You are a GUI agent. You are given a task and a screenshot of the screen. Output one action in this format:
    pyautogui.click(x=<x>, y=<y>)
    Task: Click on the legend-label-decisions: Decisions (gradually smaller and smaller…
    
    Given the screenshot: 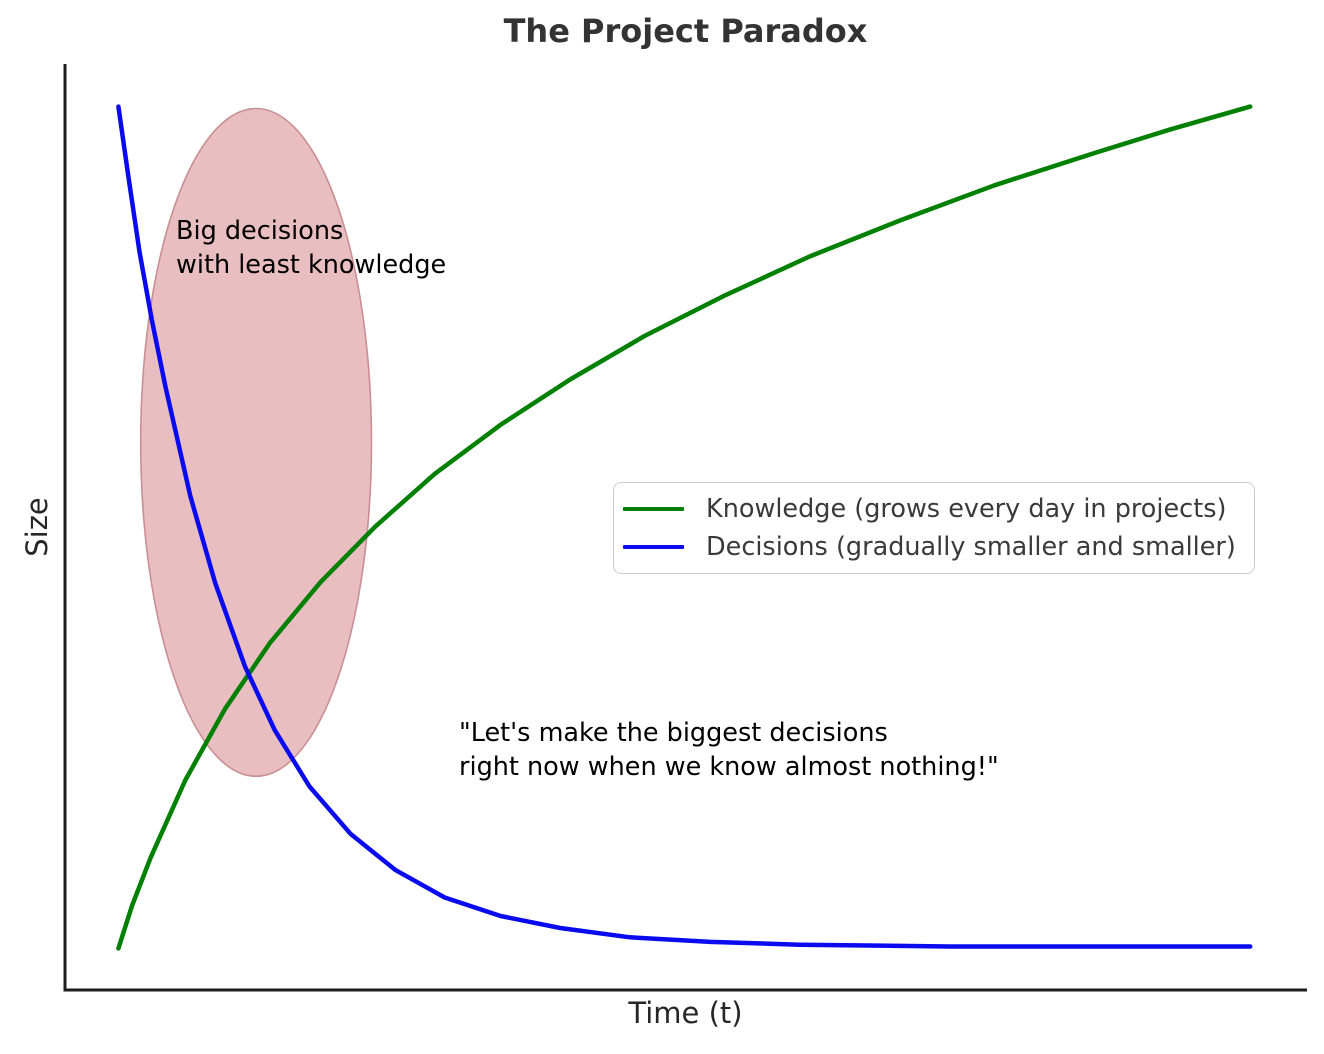 What is the action you would take?
    pyautogui.click(x=971, y=547)
    